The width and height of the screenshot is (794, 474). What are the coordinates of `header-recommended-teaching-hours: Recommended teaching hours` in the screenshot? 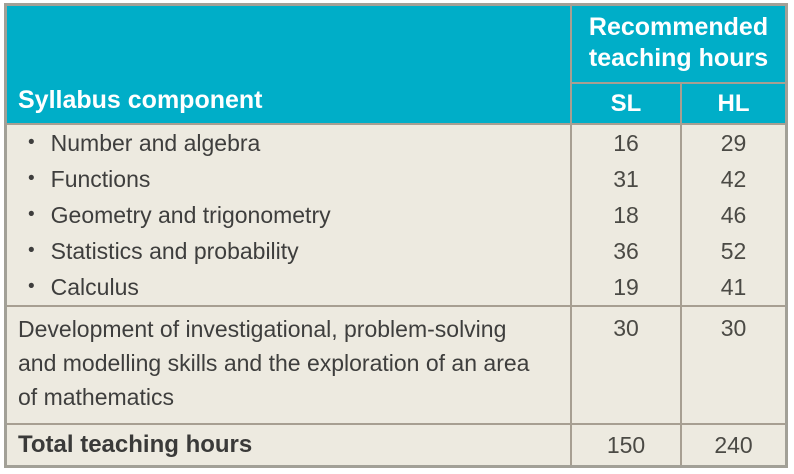 It's located at (677, 45).